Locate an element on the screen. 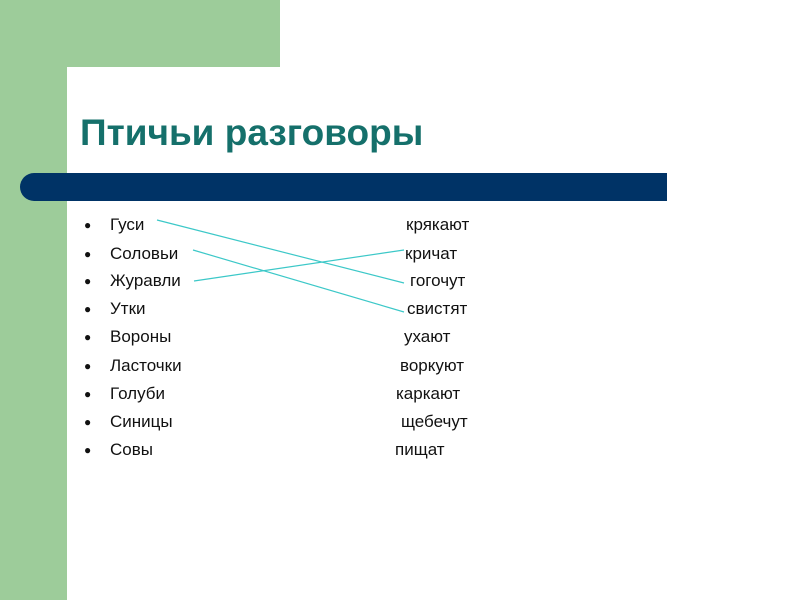  bird-item: Журавли is located at coordinates (145, 280).